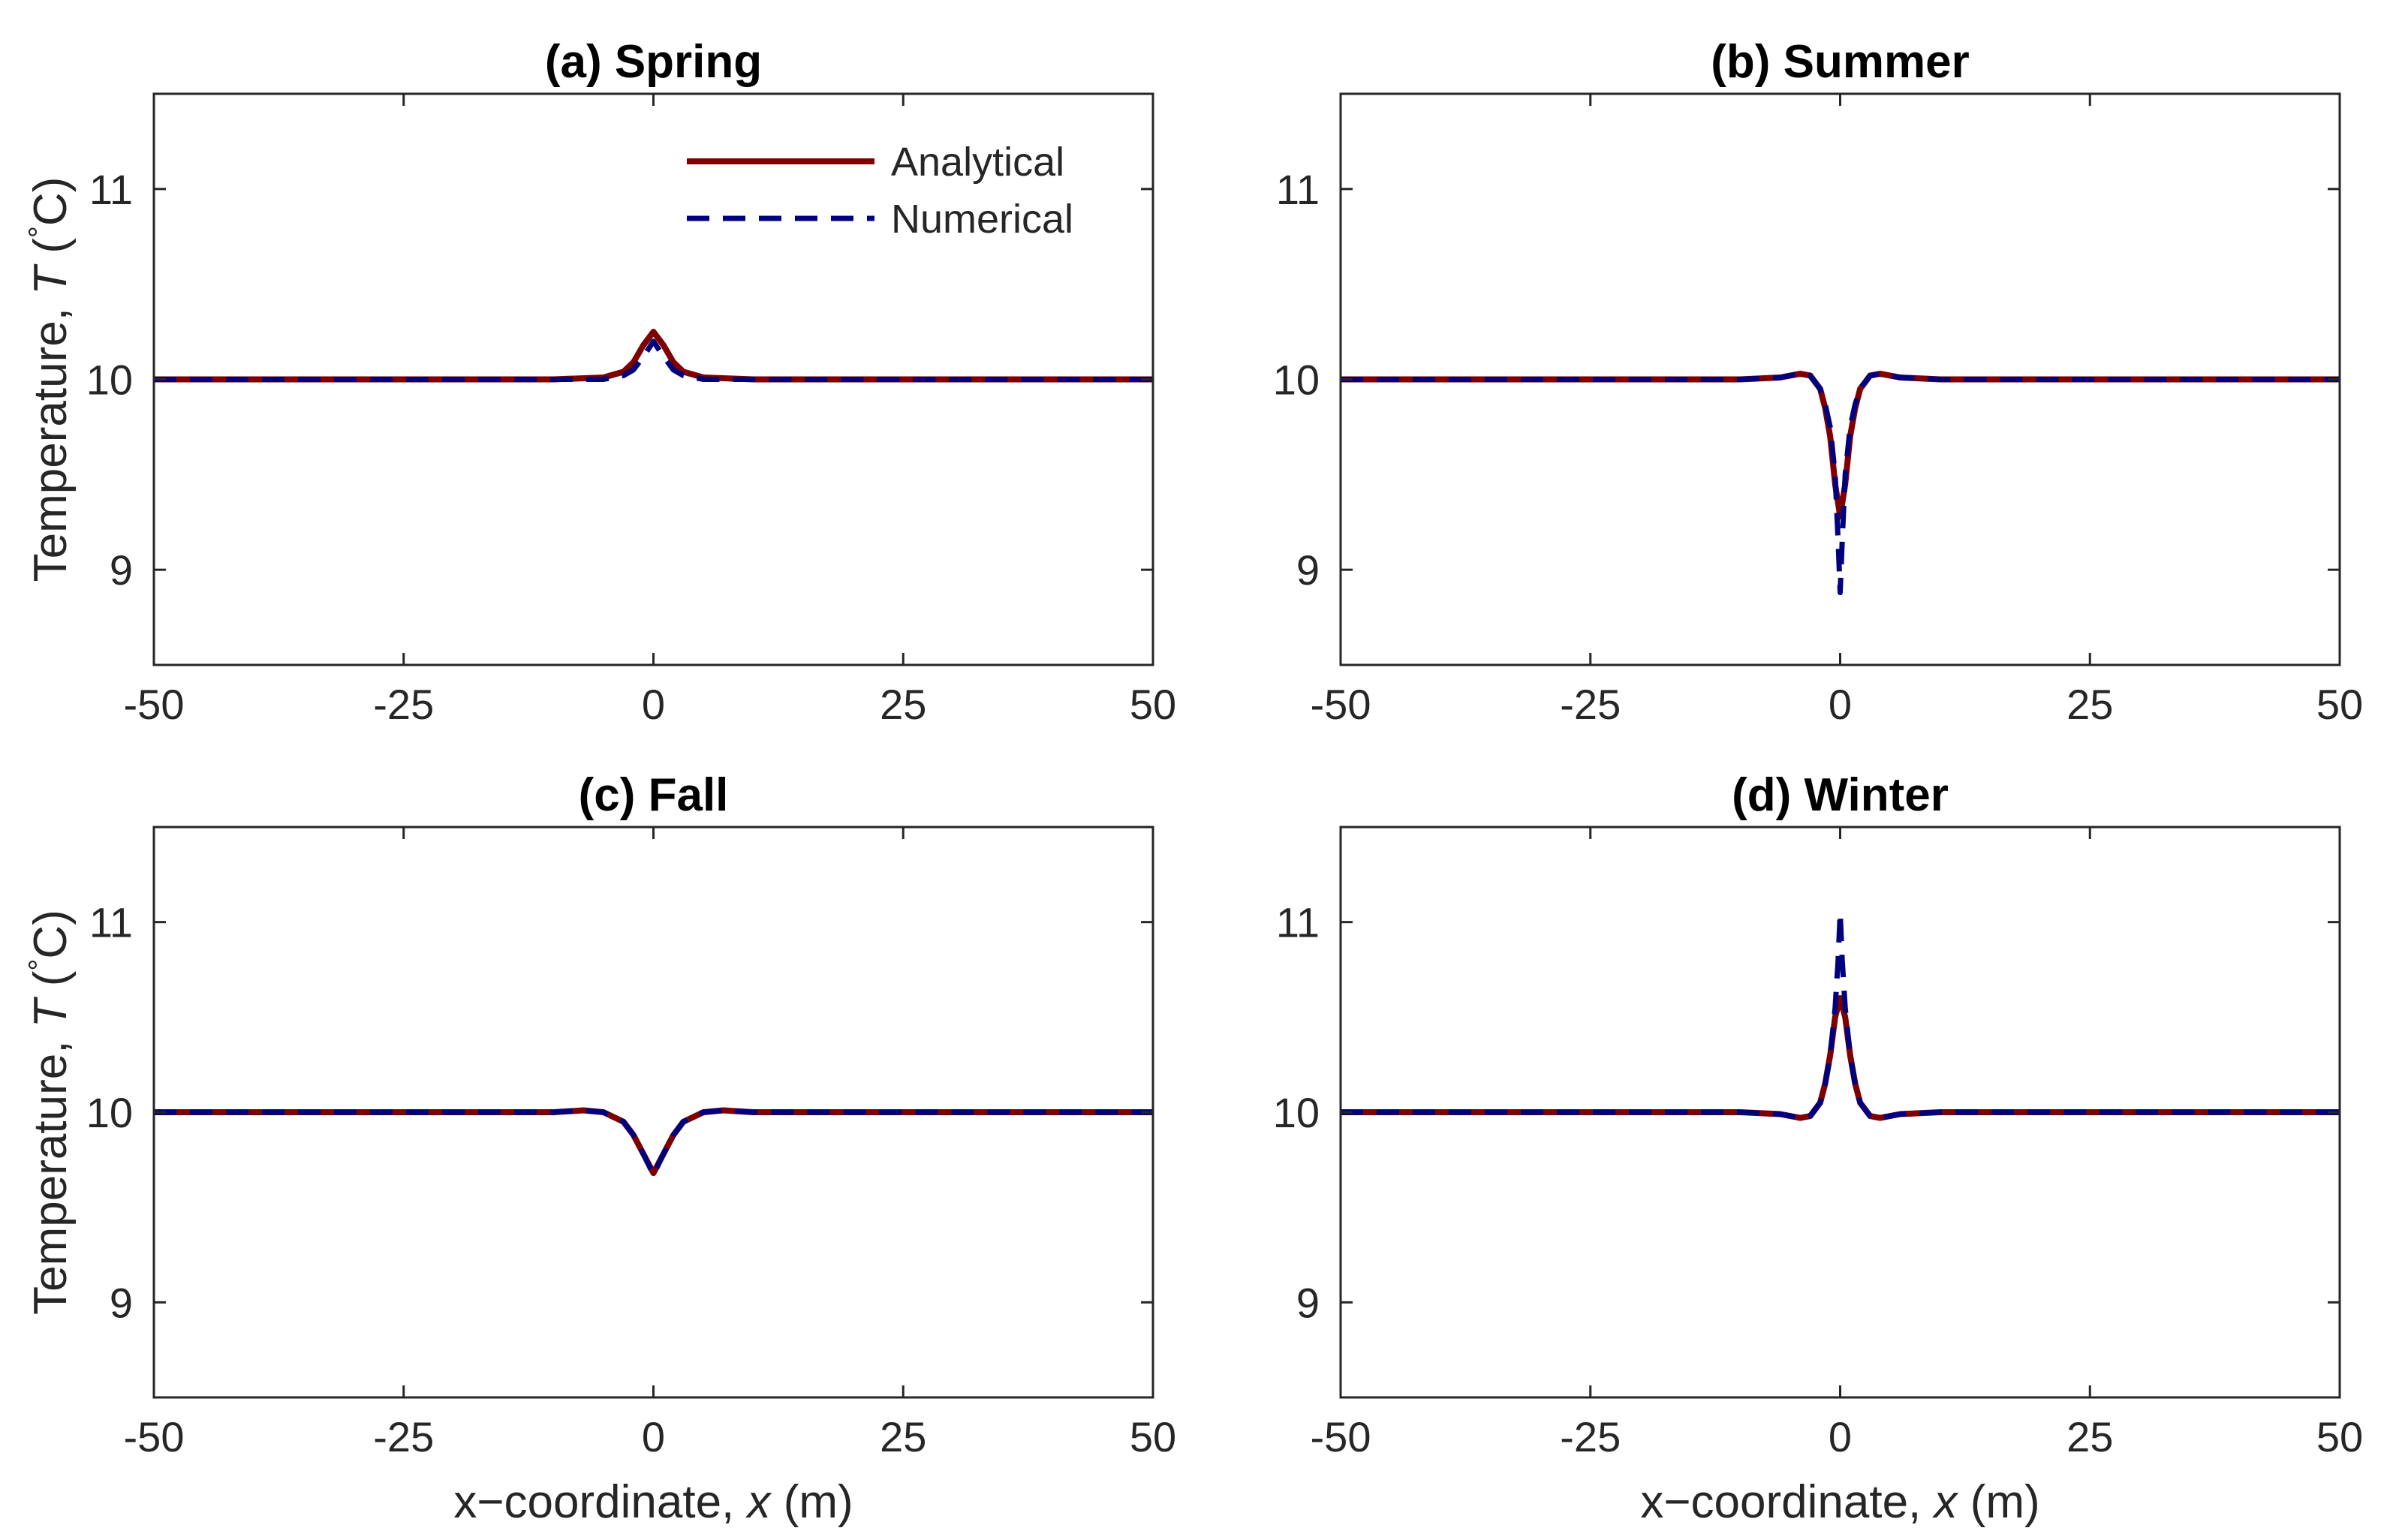 The image size is (2384, 1540). Describe the element at coordinates (1840, 795) in the screenshot. I see `panel-title: (d) Winter` at that location.